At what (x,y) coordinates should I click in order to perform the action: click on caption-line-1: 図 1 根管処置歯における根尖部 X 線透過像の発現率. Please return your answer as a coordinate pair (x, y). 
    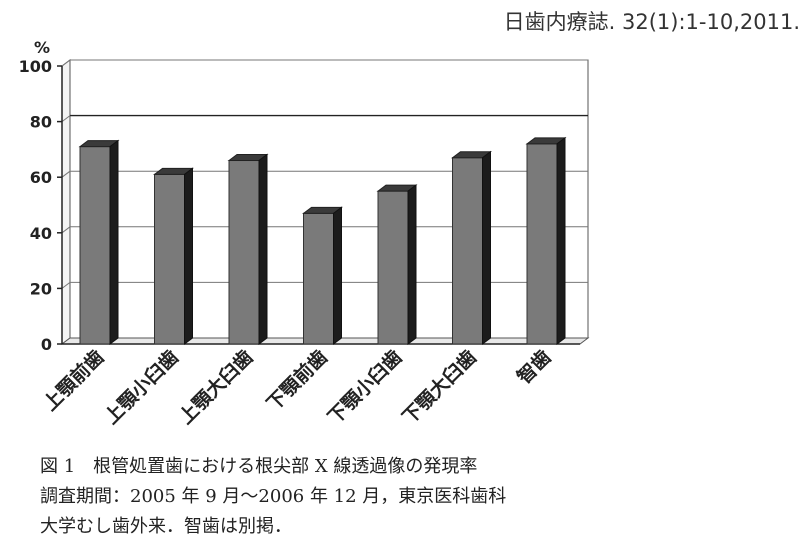
    Looking at the image, I should click on (259, 466).